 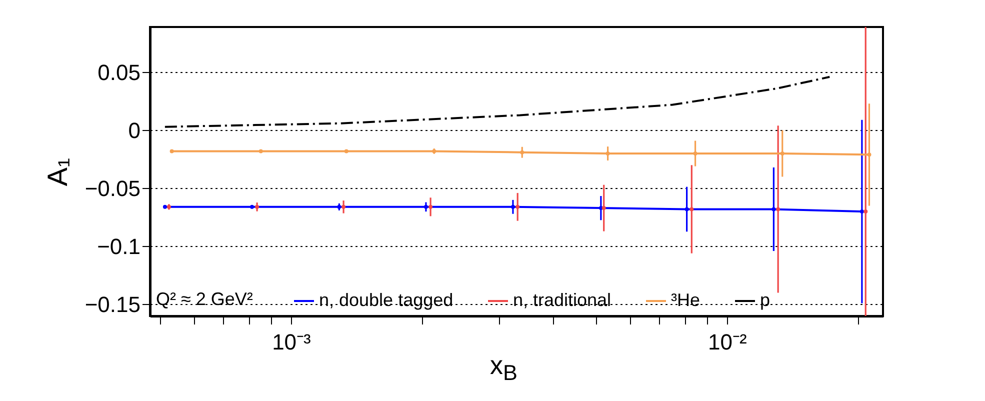 What do you see at coordinates (118, 246) in the screenshot?
I see `y-tick-label: −0.1` at bounding box center [118, 246].